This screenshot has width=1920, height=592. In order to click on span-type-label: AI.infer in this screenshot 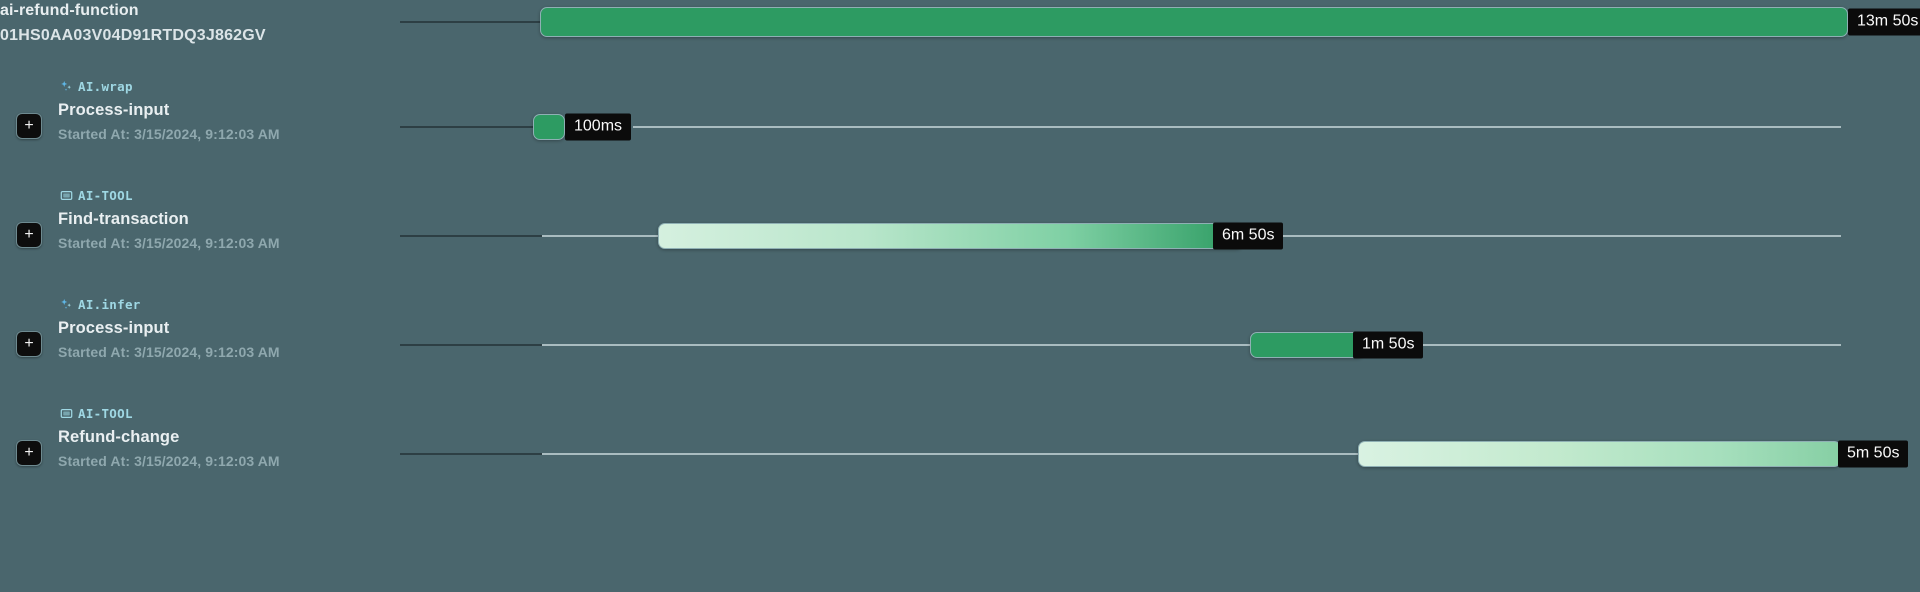, I will do `click(109, 304)`.